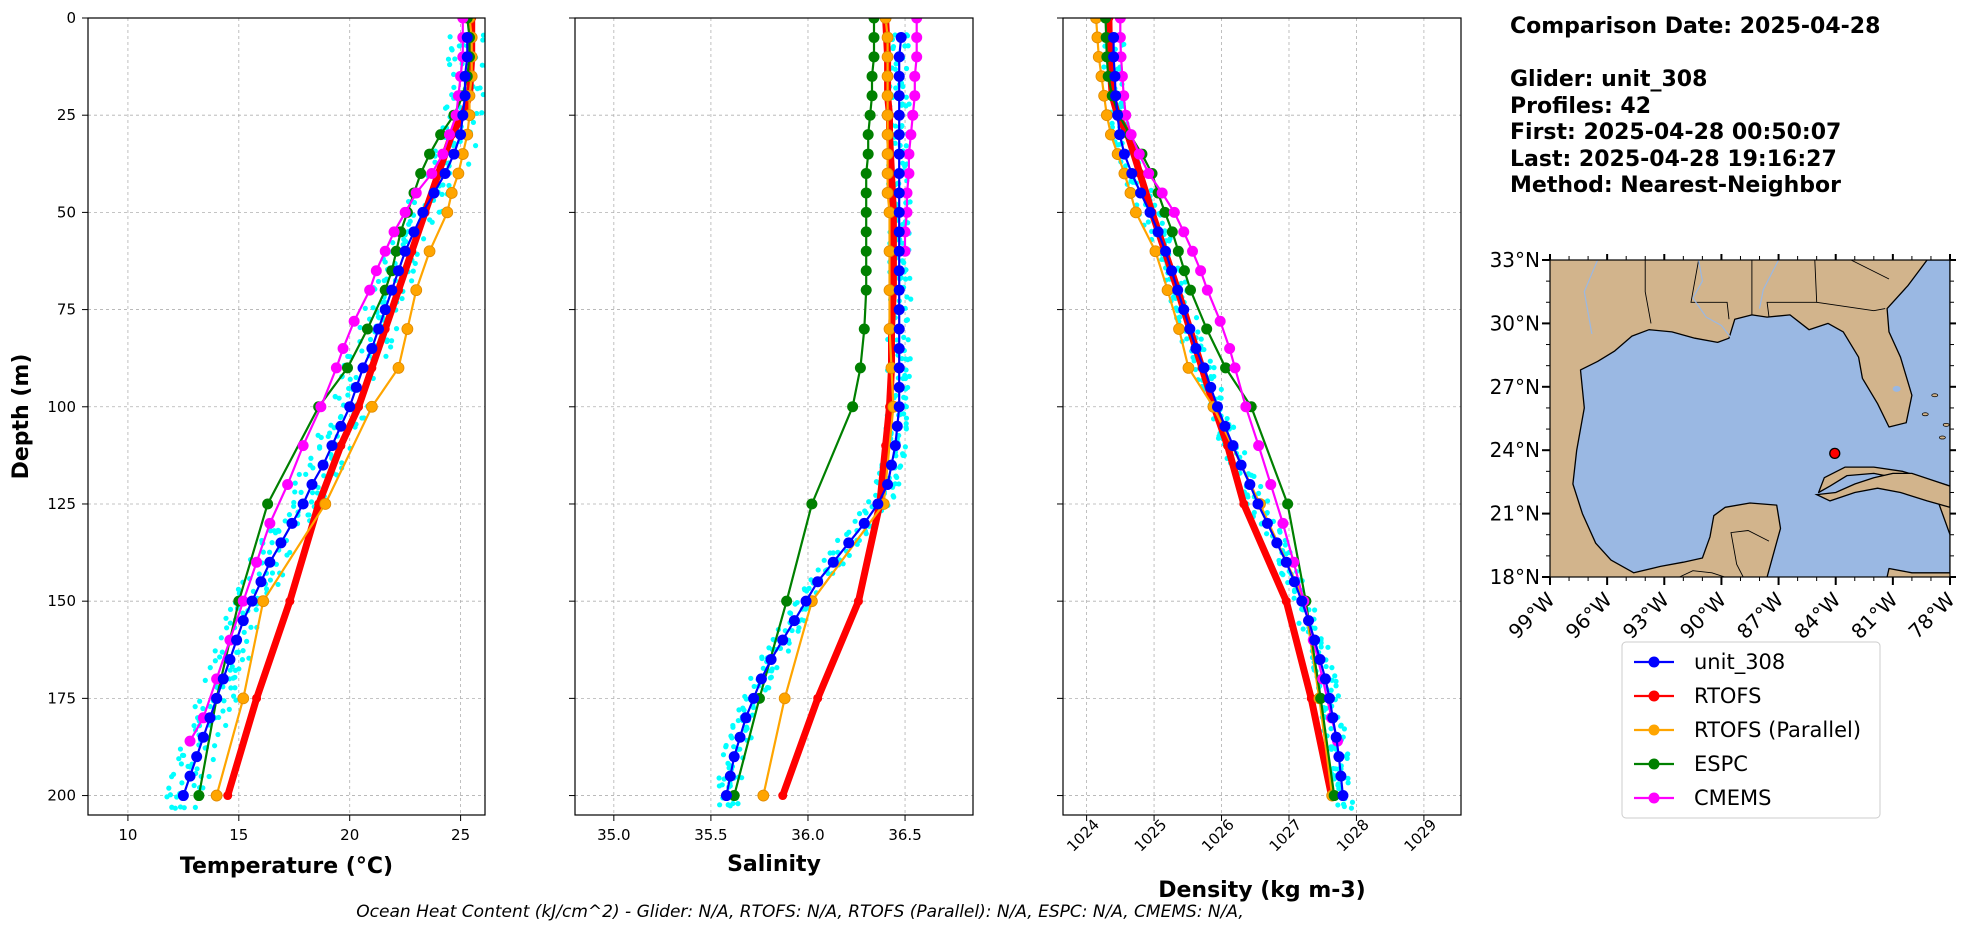 The width and height of the screenshot is (1987, 934). I want to click on y-tick-label: 200, so click(61, 796).